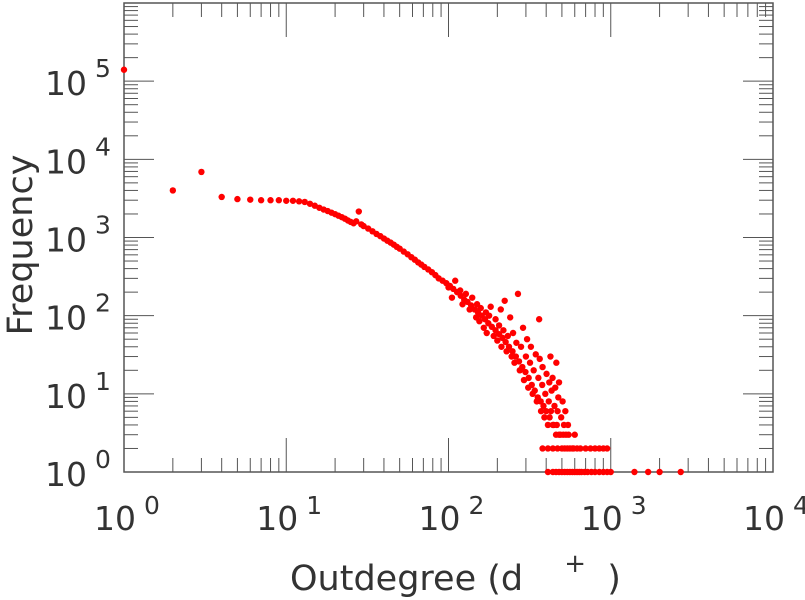  I want to click on y-tick-label: 10 0, so click(78, 469).